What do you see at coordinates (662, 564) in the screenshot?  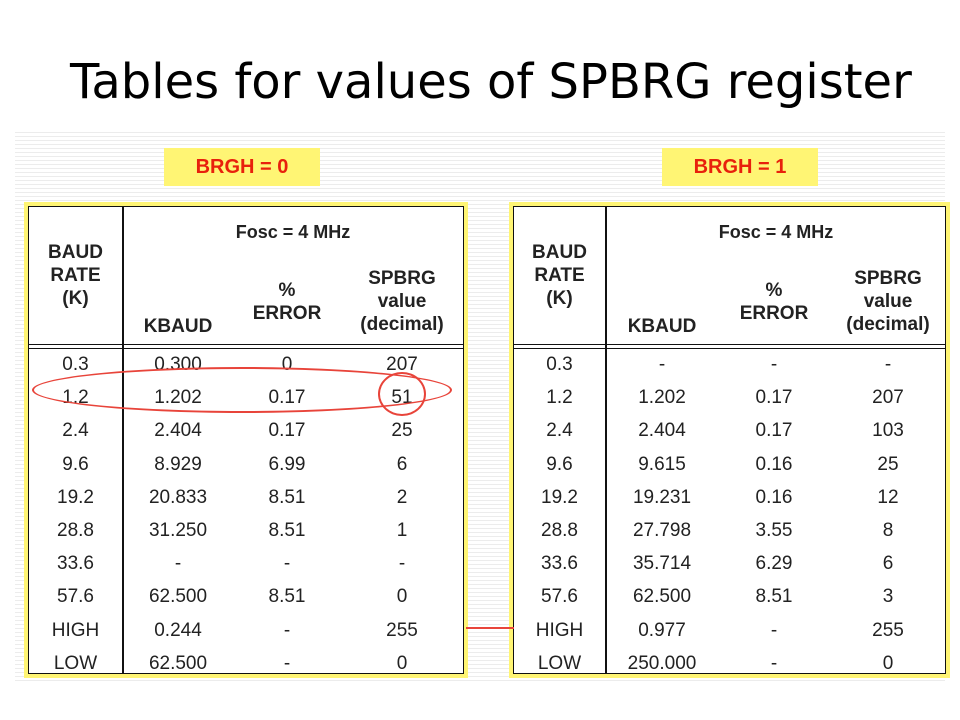 I see `kbaud-cell: 35.714` at bounding box center [662, 564].